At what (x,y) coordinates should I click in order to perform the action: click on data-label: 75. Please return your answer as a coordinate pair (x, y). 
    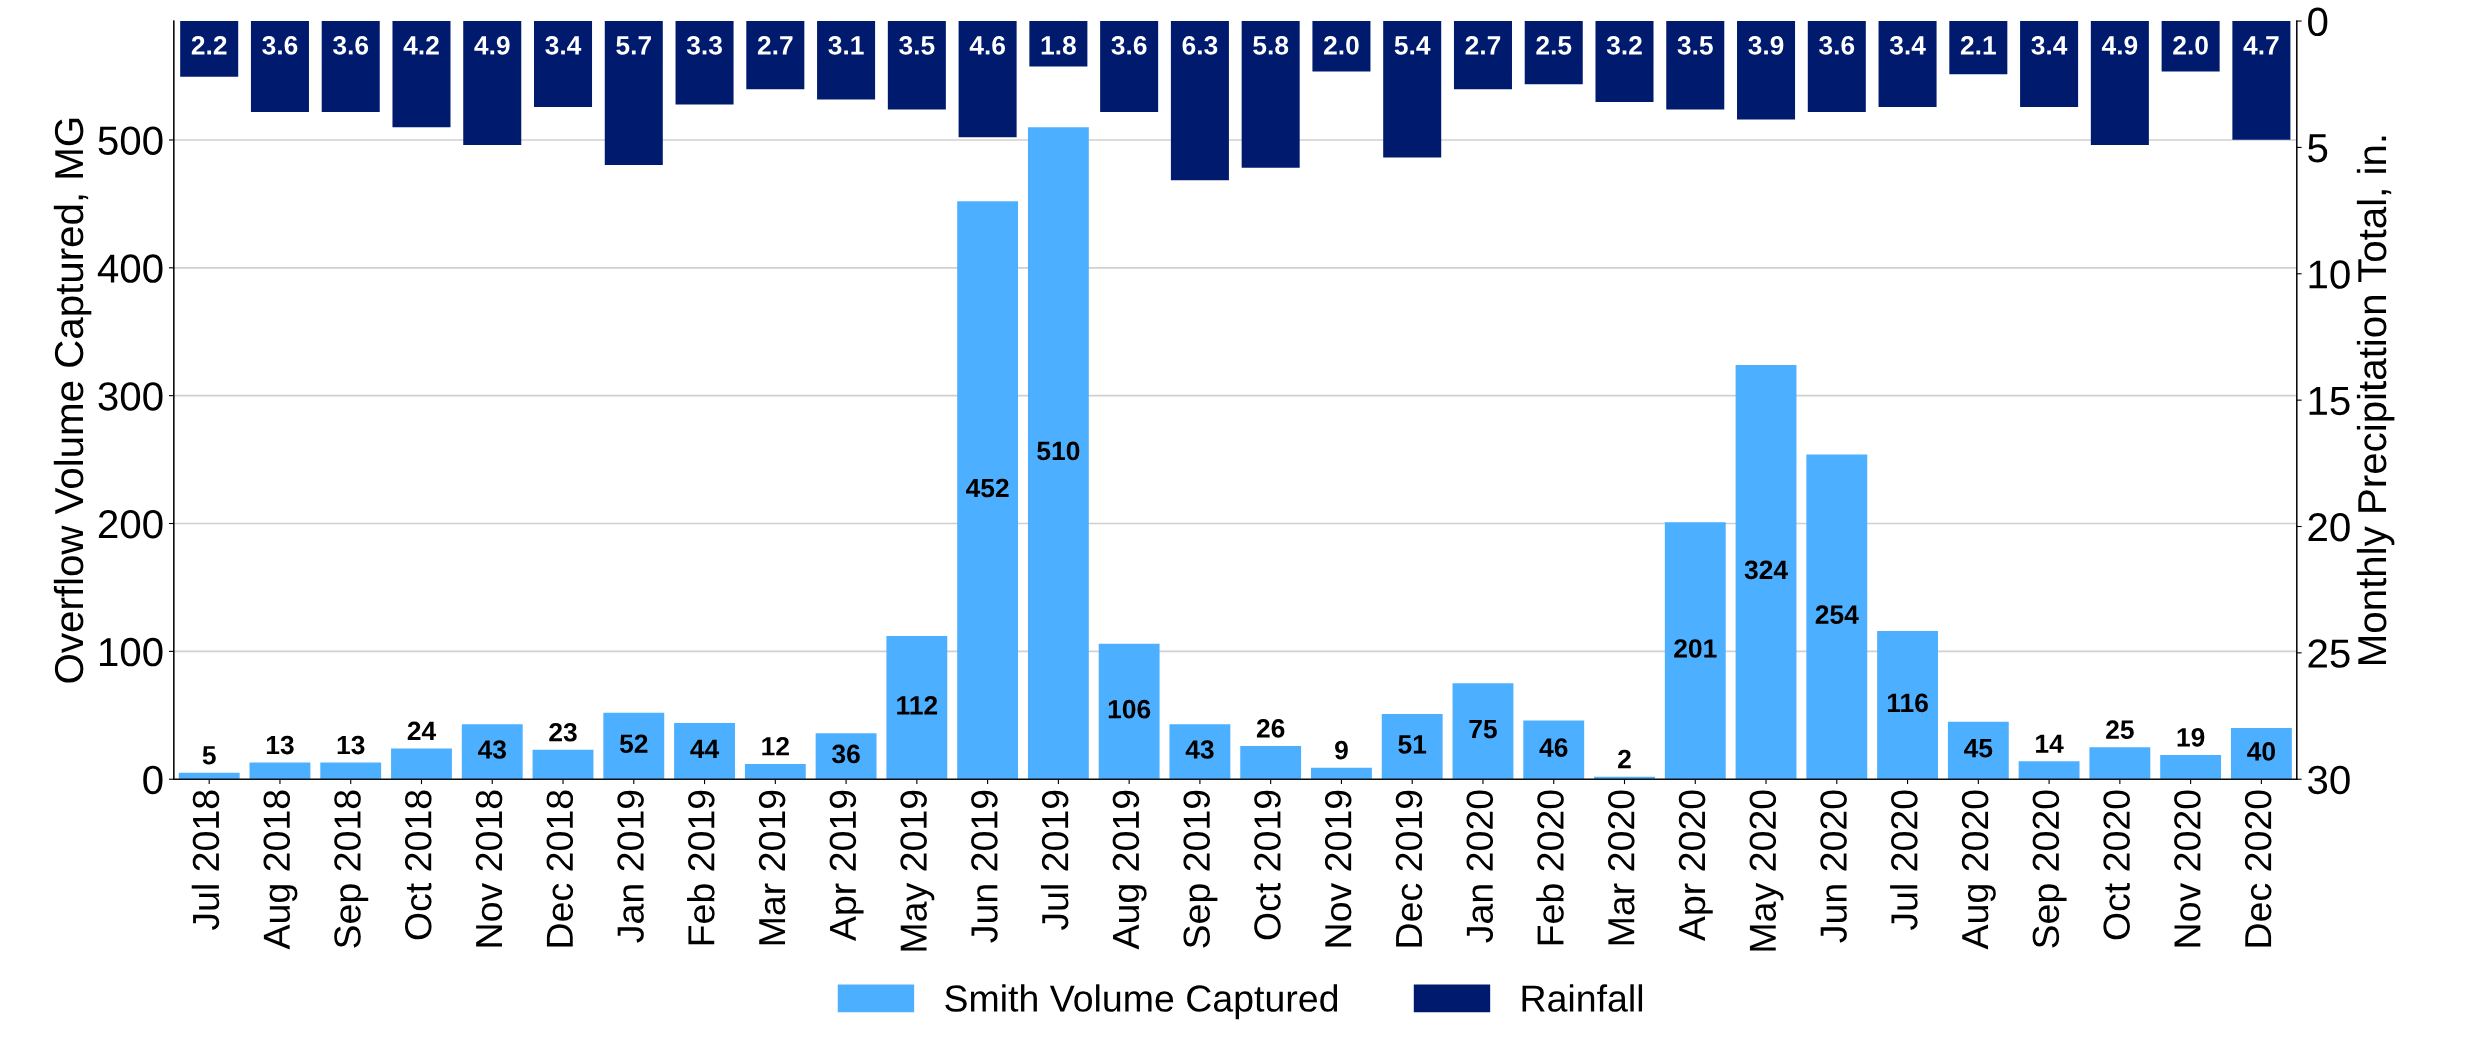
    Looking at the image, I should click on (1483, 729).